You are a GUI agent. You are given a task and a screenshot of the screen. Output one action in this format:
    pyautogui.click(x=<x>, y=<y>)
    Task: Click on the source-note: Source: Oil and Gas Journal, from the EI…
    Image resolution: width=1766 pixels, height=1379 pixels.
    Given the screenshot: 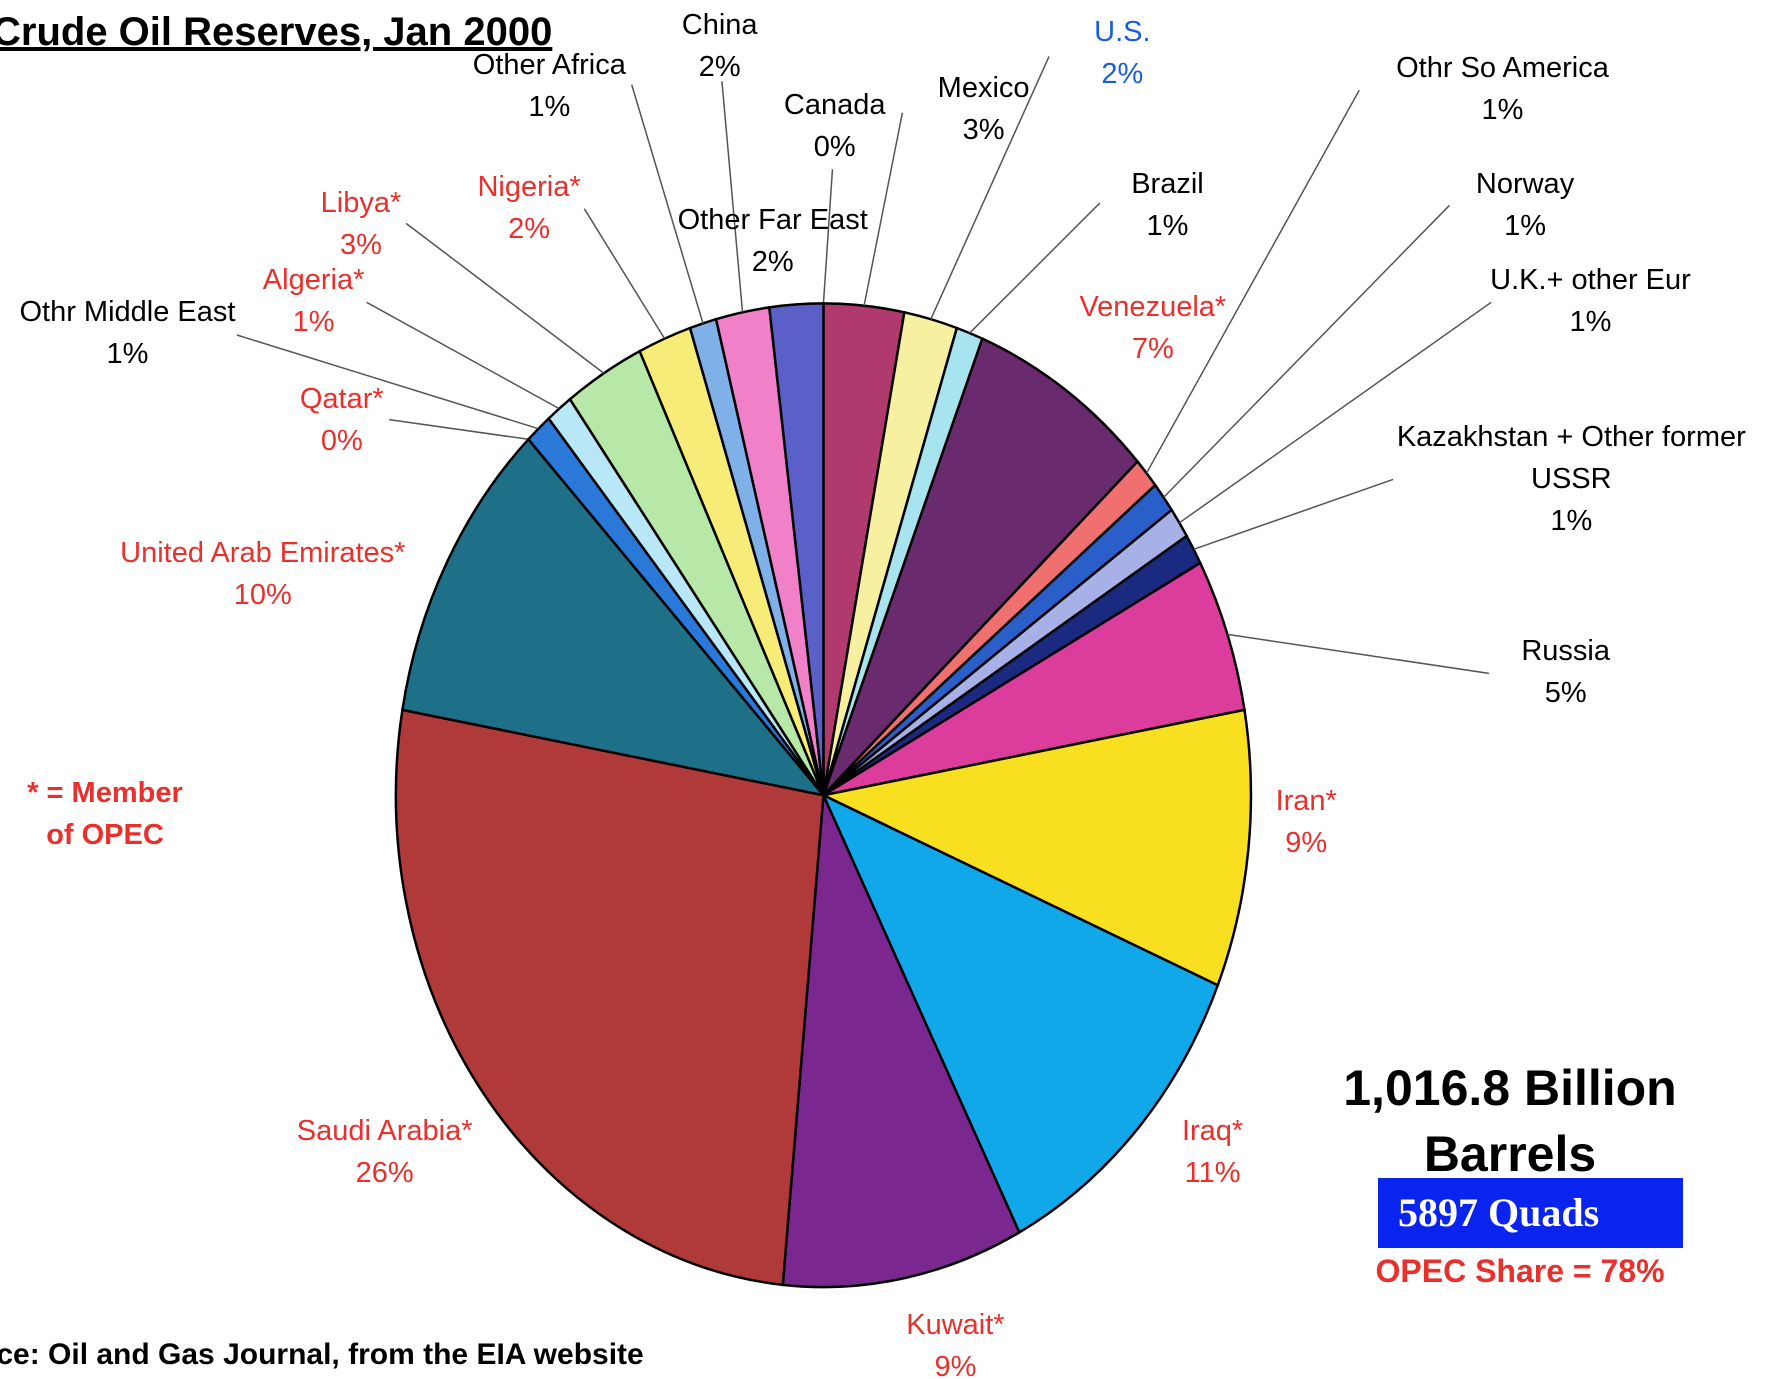 What is the action you would take?
    pyautogui.click(x=322, y=1354)
    